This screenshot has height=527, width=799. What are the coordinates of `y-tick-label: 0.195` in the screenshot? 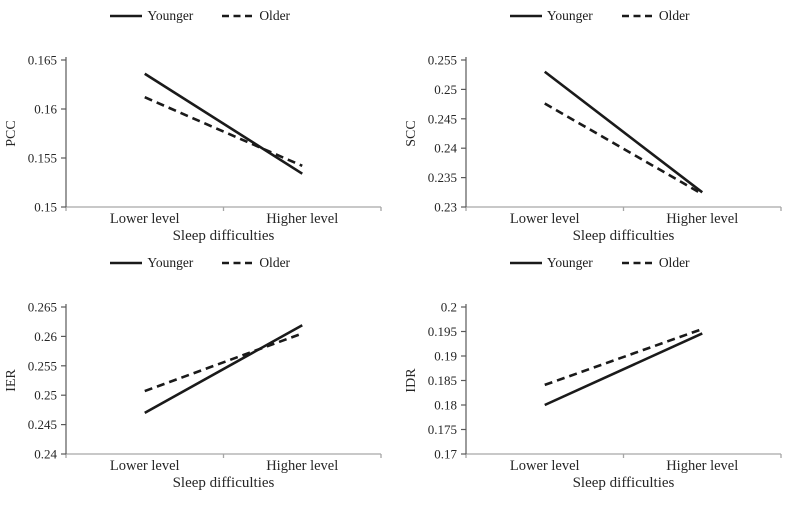 It's located at (442, 331).